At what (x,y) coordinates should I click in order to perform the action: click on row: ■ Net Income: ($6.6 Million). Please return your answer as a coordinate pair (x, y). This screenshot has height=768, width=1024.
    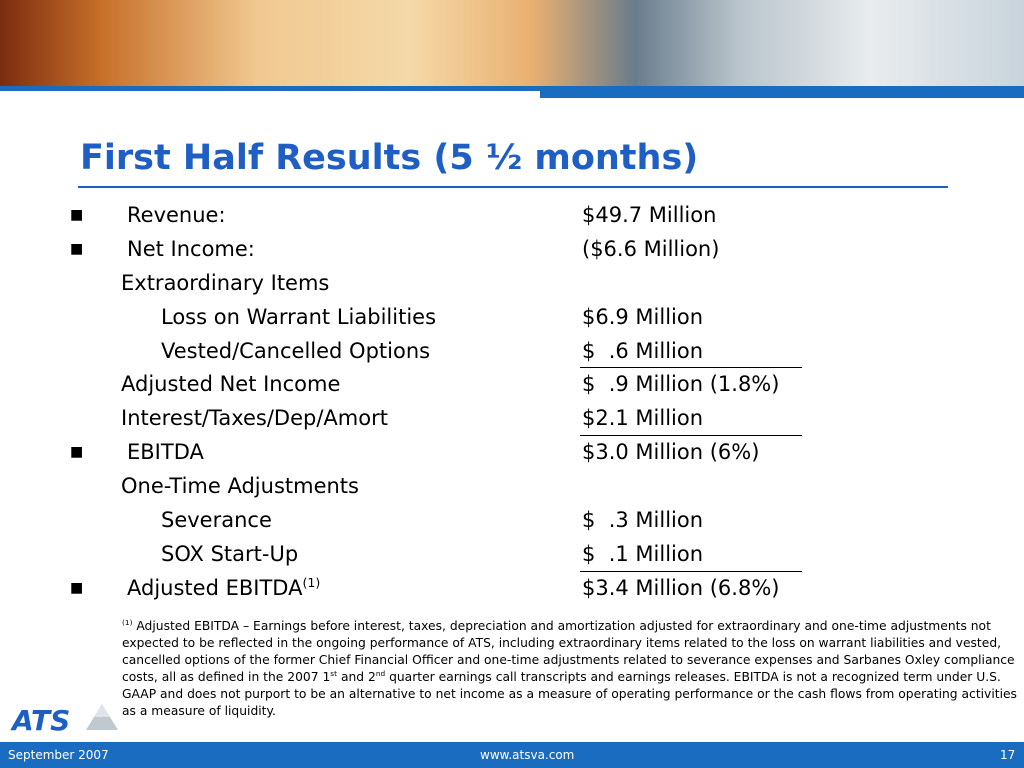
    Looking at the image, I should click on (512, 250).